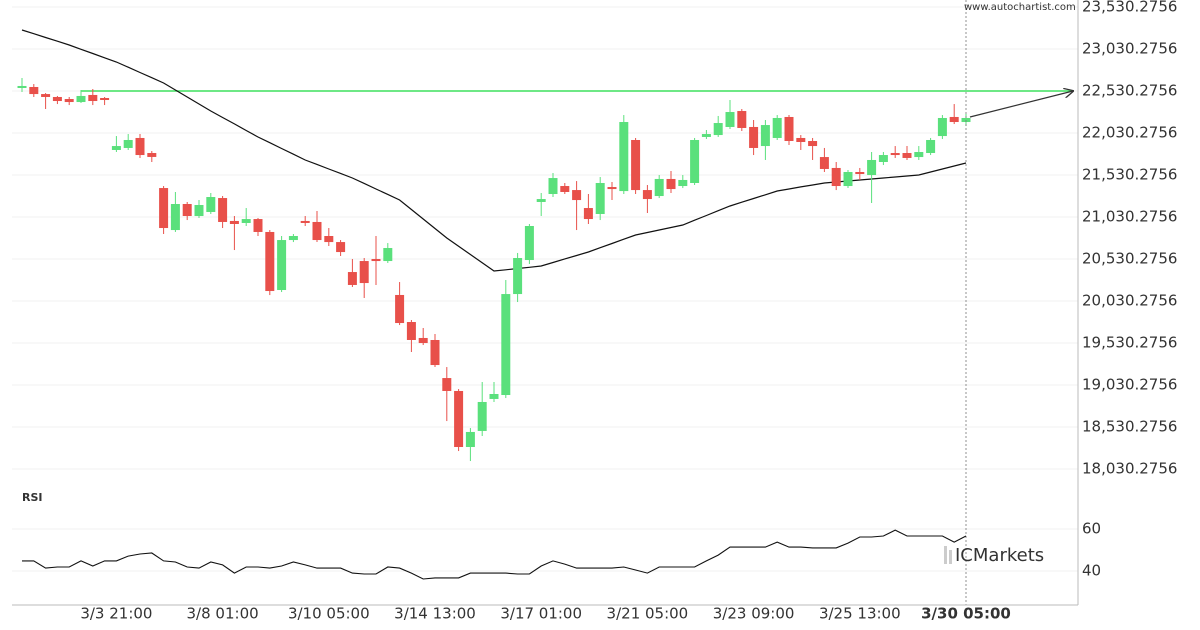 The width and height of the screenshot is (1200, 630). What do you see at coordinates (1129, 174) in the screenshot?
I see `y-tick-label: 21,530.2756` at bounding box center [1129, 174].